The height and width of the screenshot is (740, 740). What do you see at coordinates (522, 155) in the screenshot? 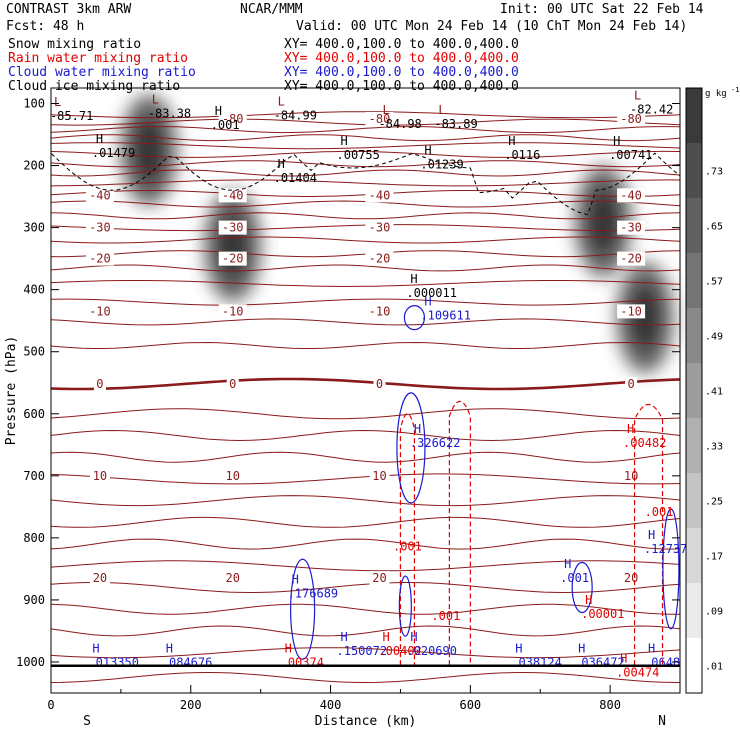
I see `extremum-value: .0116` at bounding box center [522, 155].